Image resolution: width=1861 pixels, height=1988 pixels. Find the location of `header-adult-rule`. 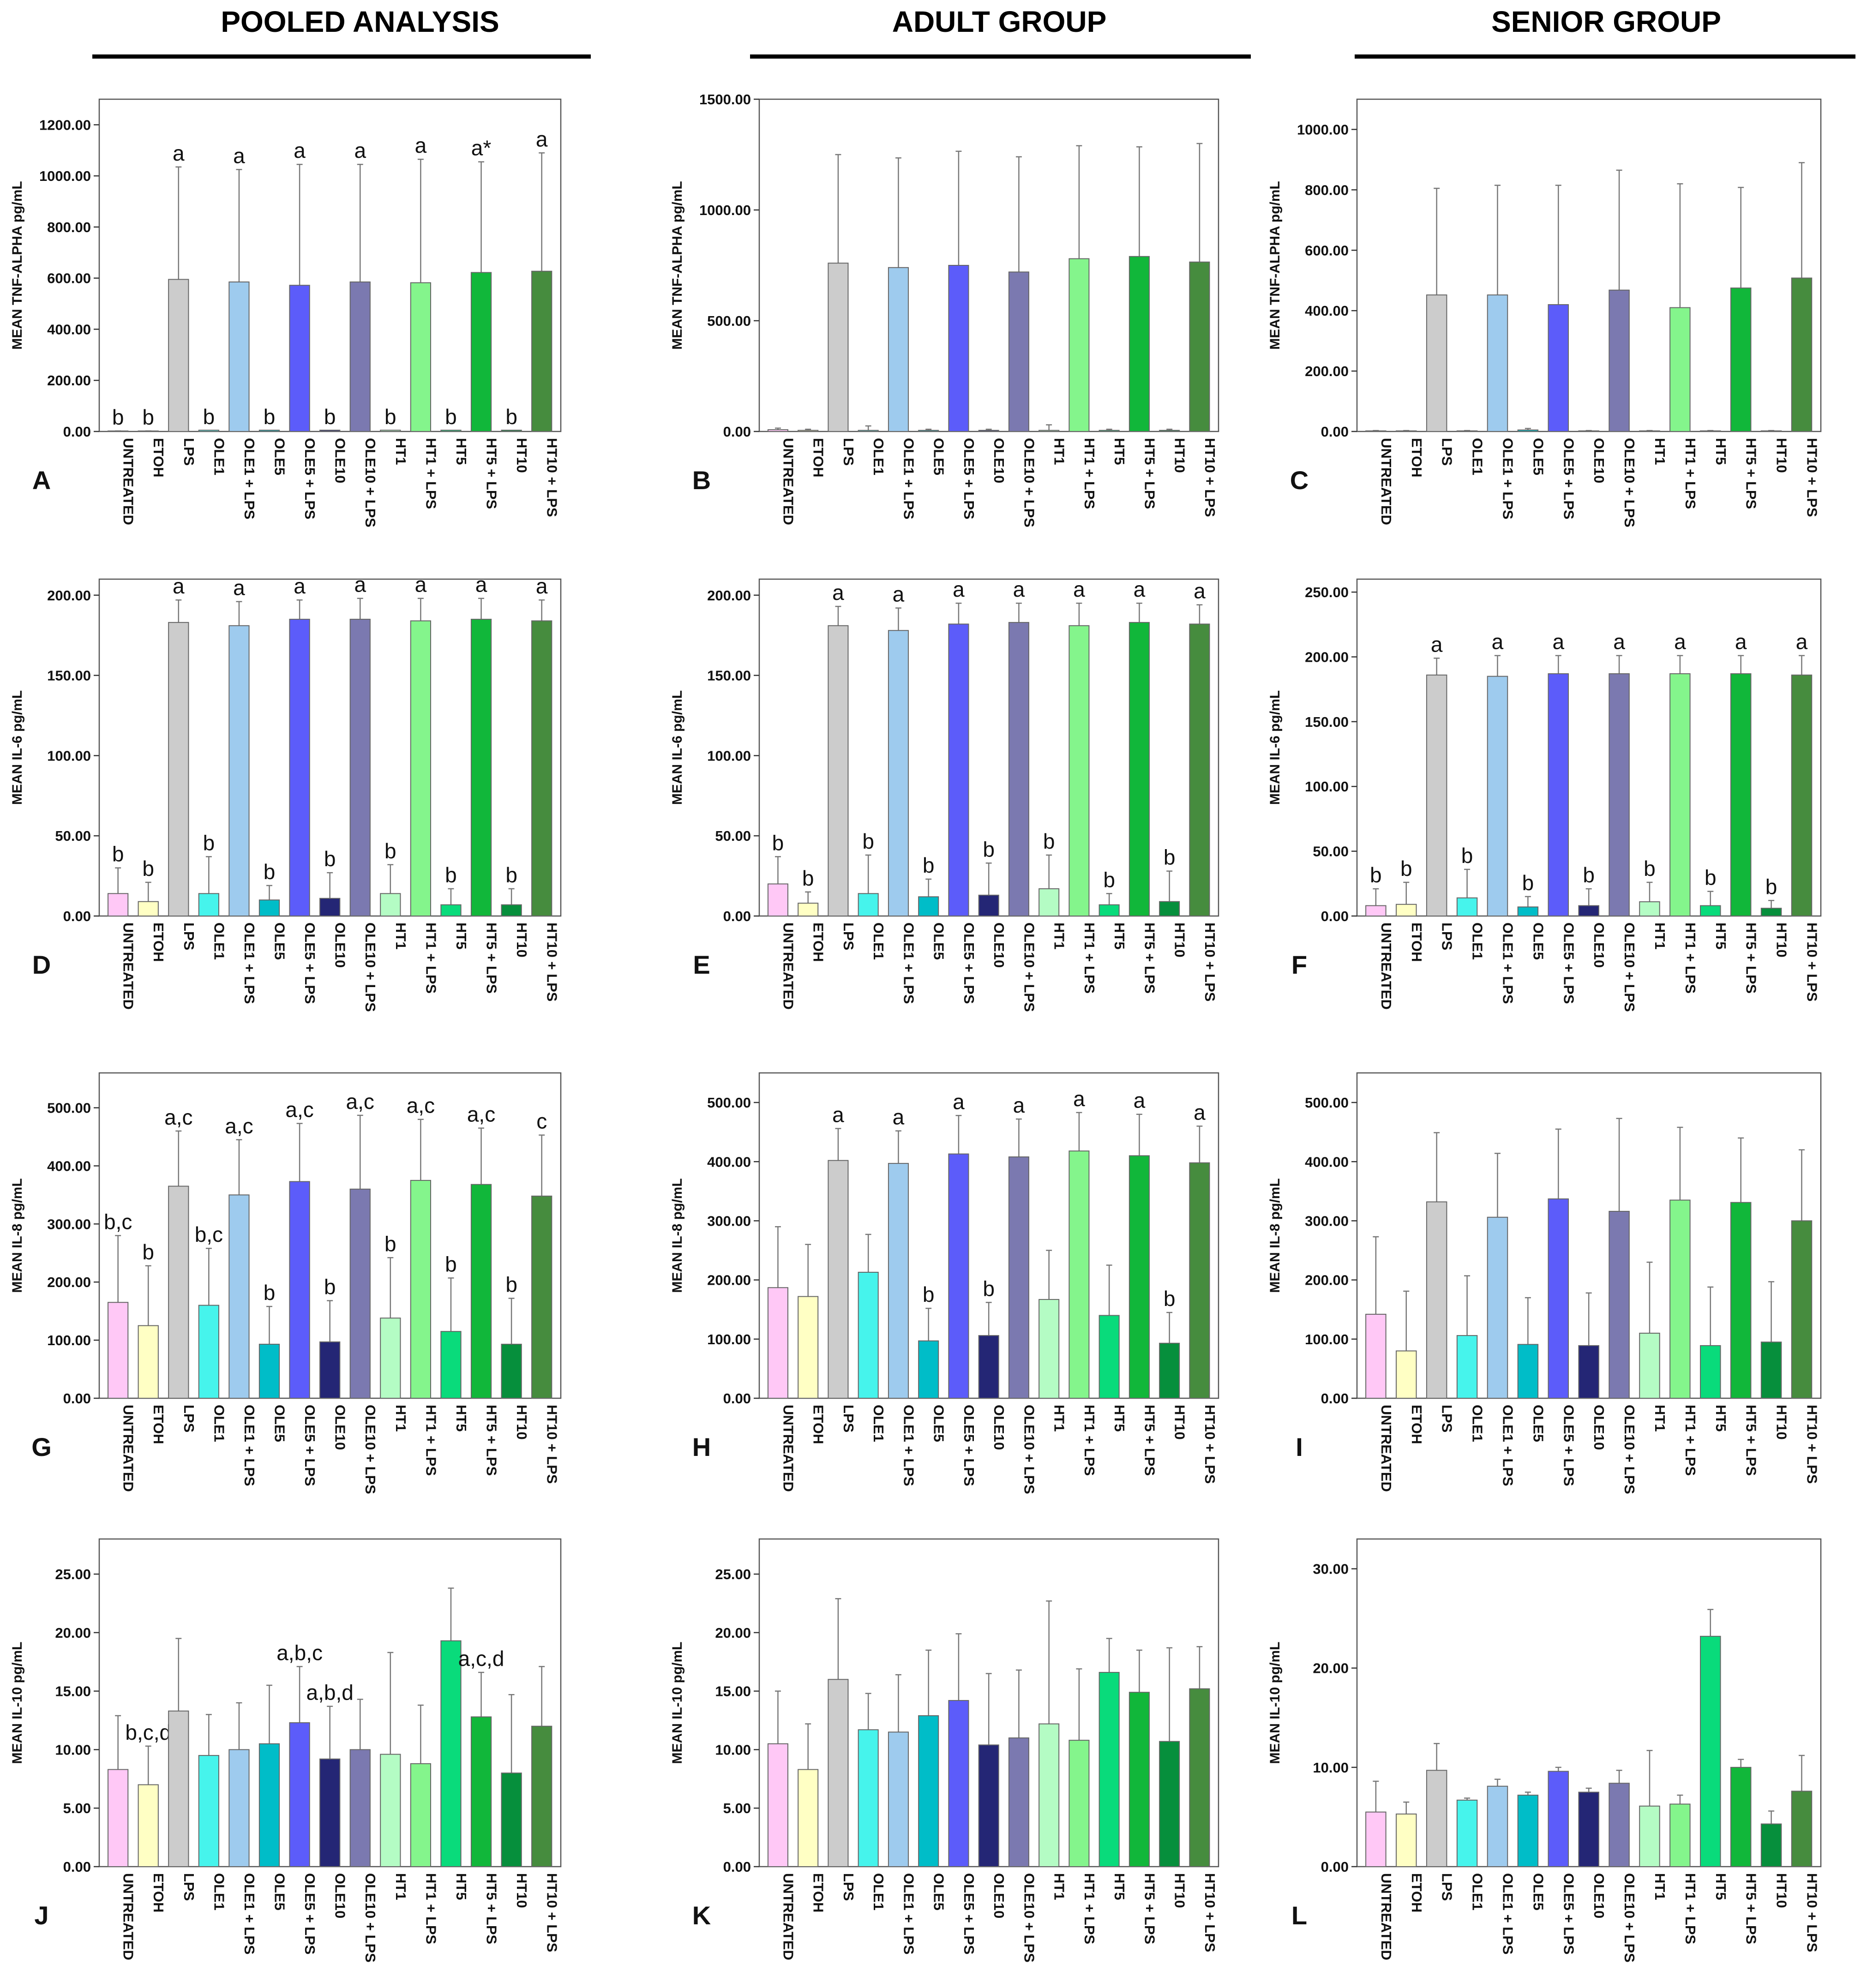

header-adult-rule is located at coordinates (1000, 56).